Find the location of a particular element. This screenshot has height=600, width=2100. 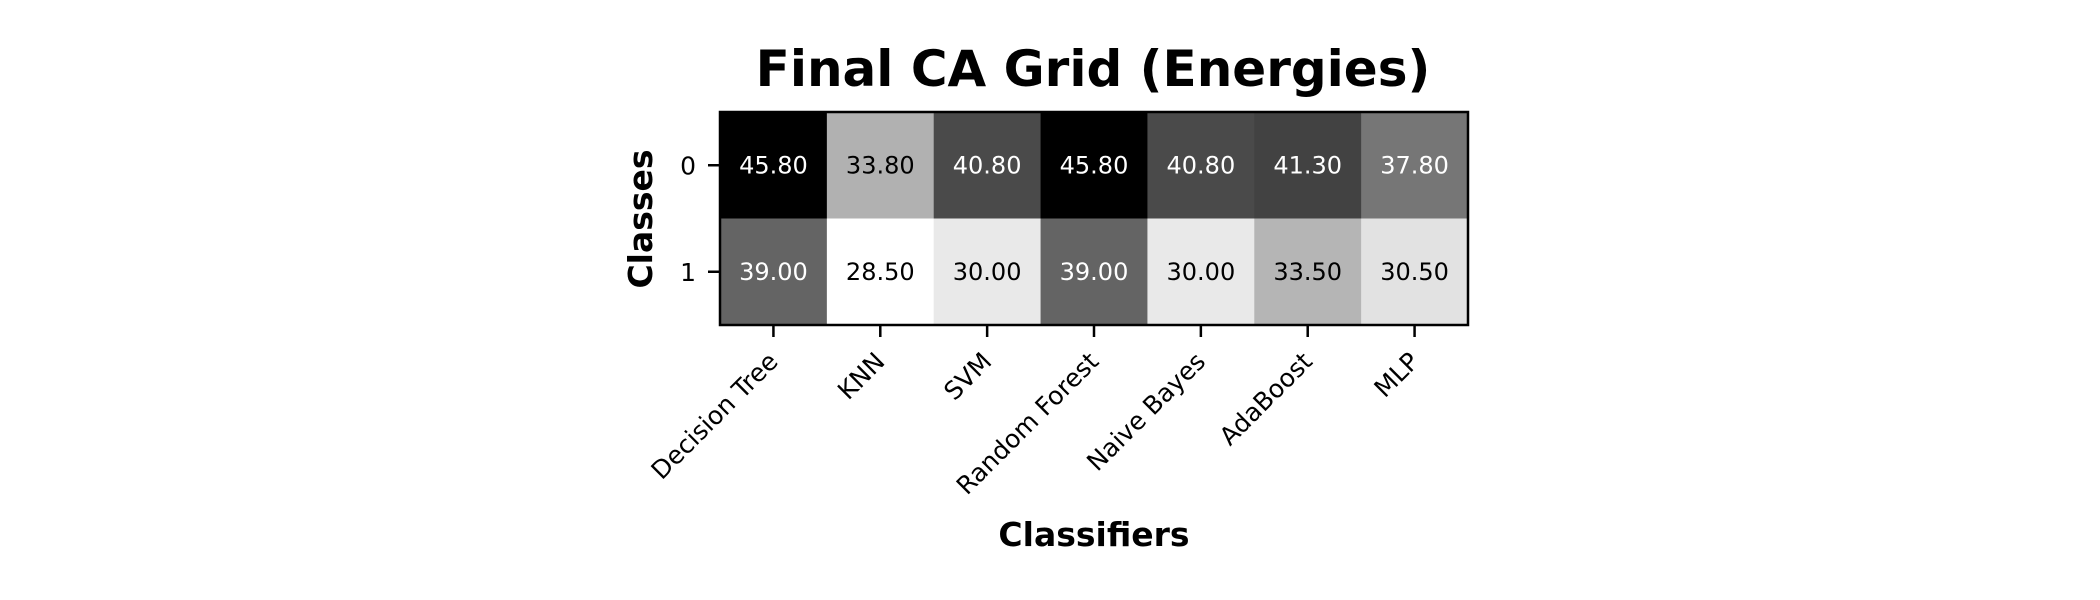

y-axis-ticks: 01 is located at coordinates (700, 219).